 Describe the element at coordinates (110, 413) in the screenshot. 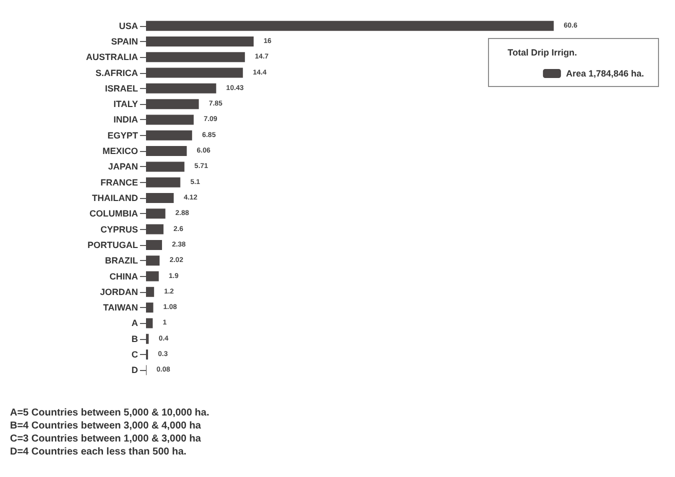

I see `text: A=5 Countries between 5,000 & 10,000 ha.` at that location.